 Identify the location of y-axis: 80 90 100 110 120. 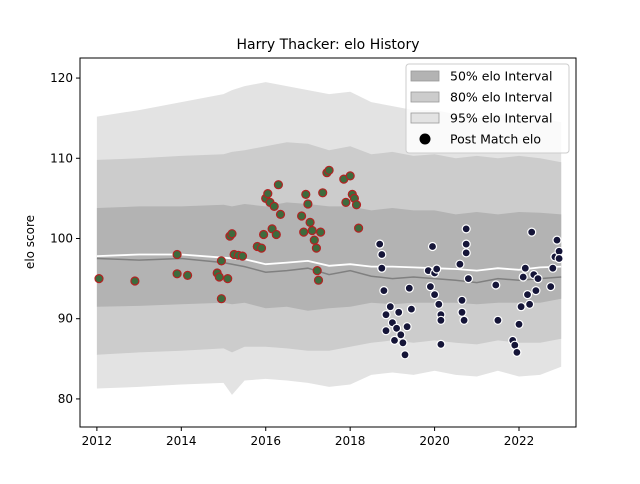
(65, 238).